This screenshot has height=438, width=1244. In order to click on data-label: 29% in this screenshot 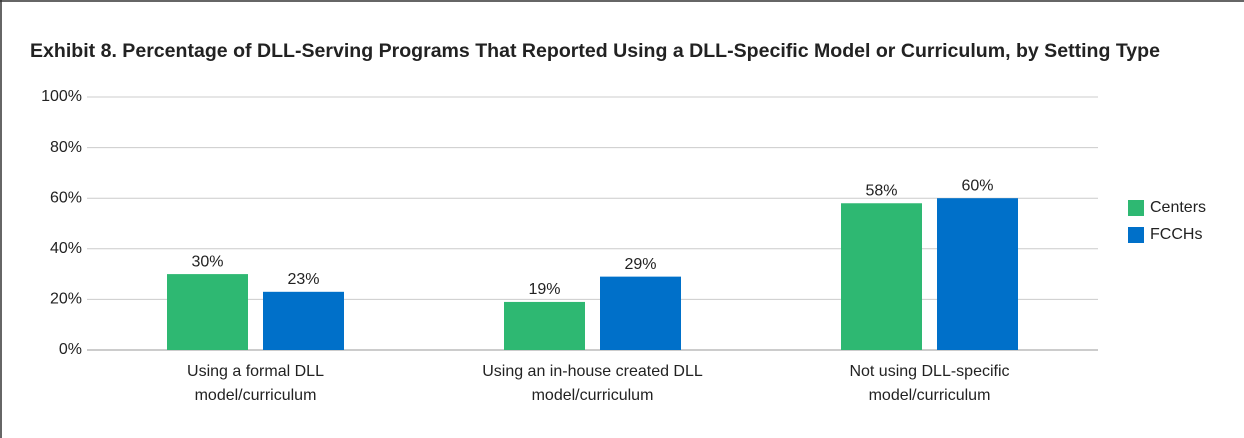, I will do `click(640, 264)`.